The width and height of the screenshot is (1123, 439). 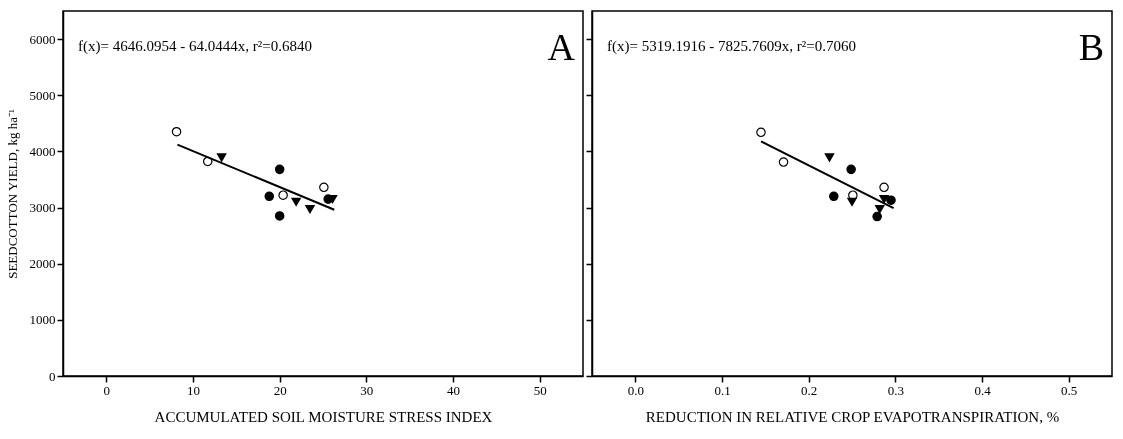 What do you see at coordinates (12, 194) in the screenshot?
I see `y-axis-title: SEEDCOTTON YIELD, kg ha⁻¹` at bounding box center [12, 194].